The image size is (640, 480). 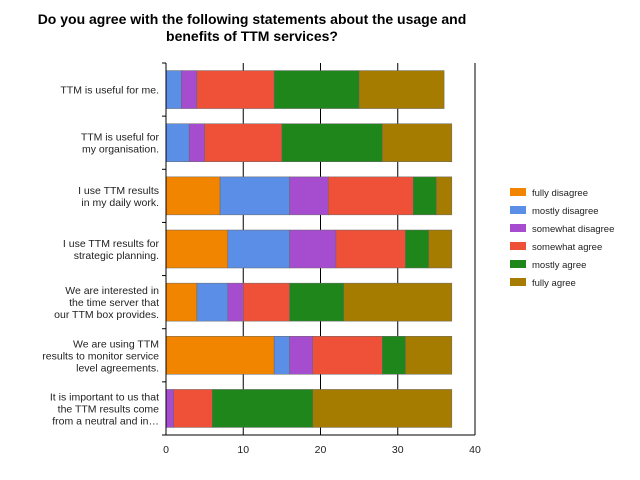 What do you see at coordinates (475, 450) in the screenshot?
I see `x-tick-label: 40` at bounding box center [475, 450].